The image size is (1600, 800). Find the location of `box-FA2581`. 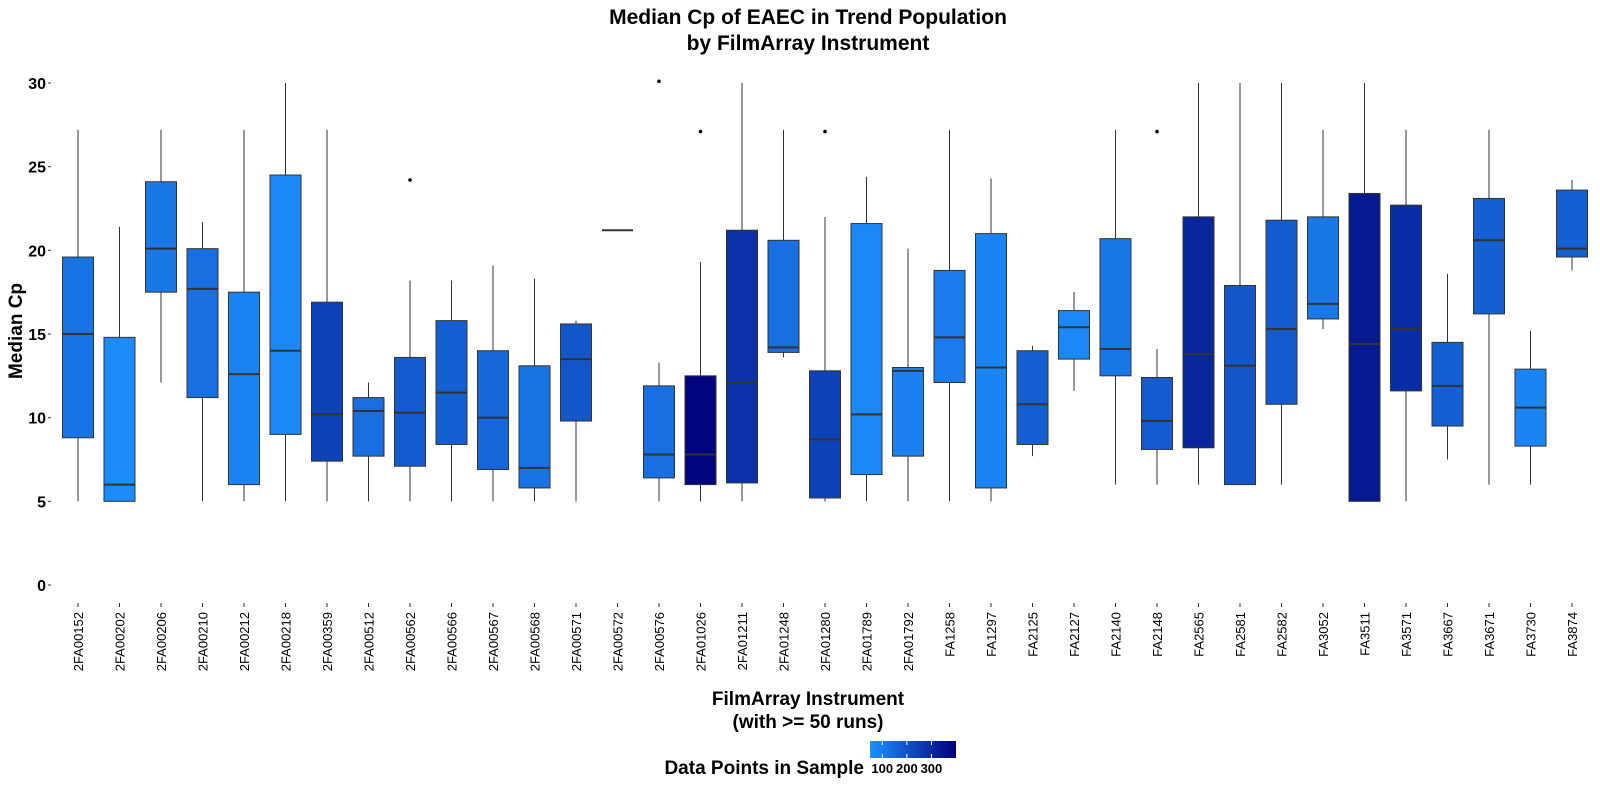

box-FA2581 is located at coordinates (1240, 284).